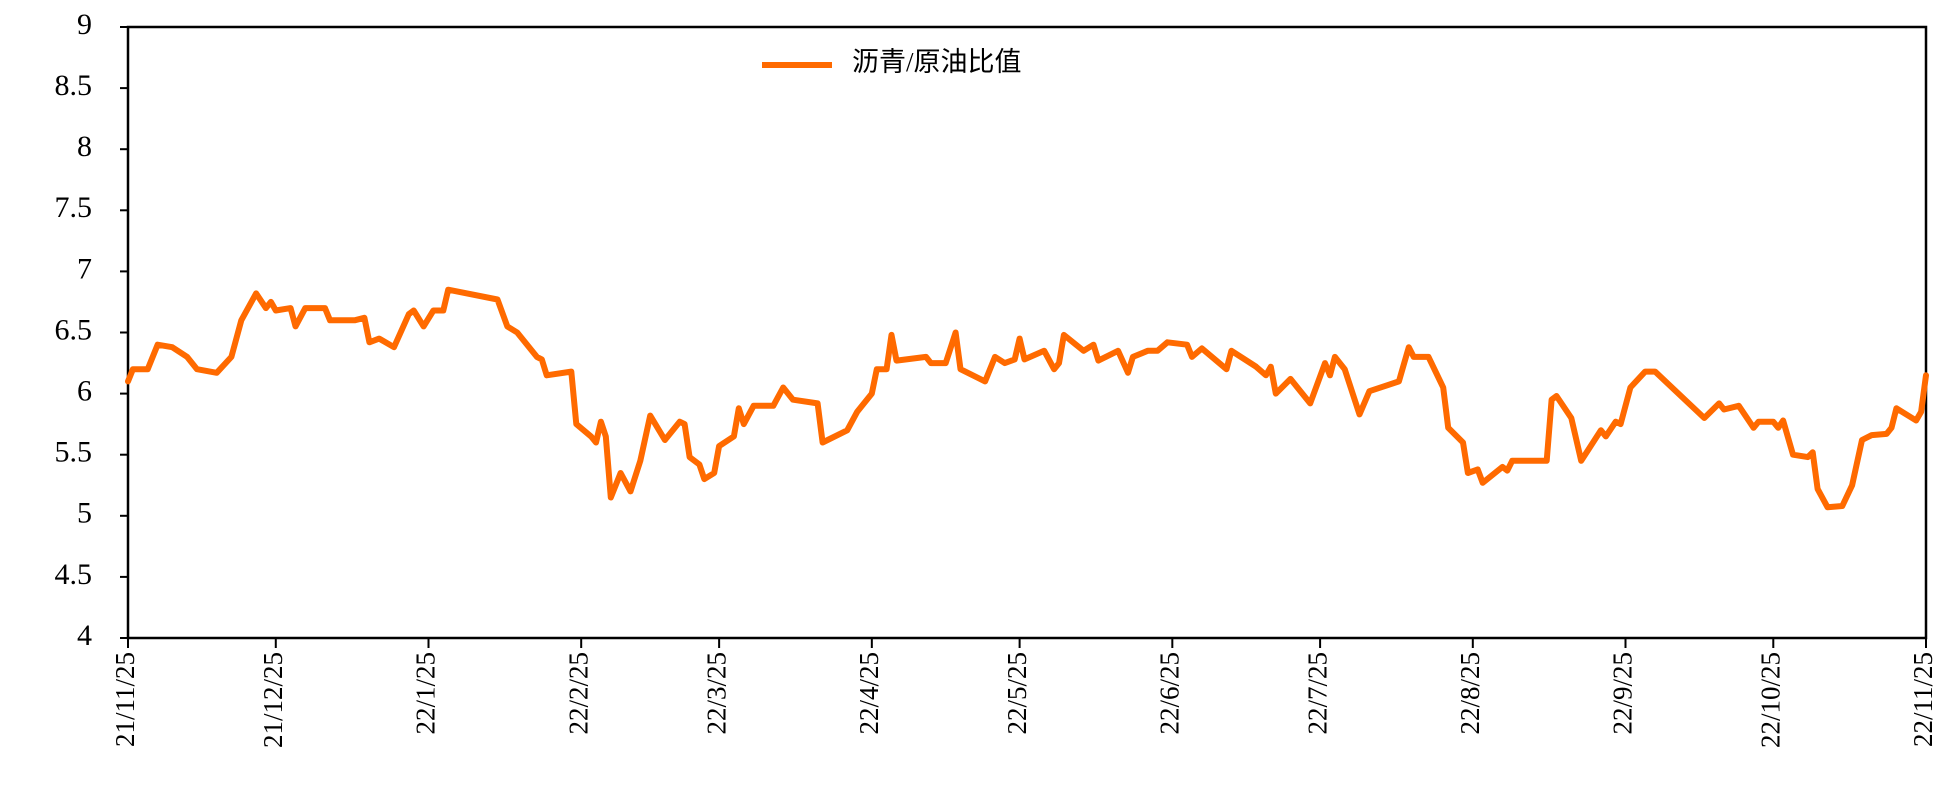 This screenshot has width=1954, height=807. Describe the element at coordinates (74, 452) in the screenshot. I see `y-tick-label: 5.5` at that location.